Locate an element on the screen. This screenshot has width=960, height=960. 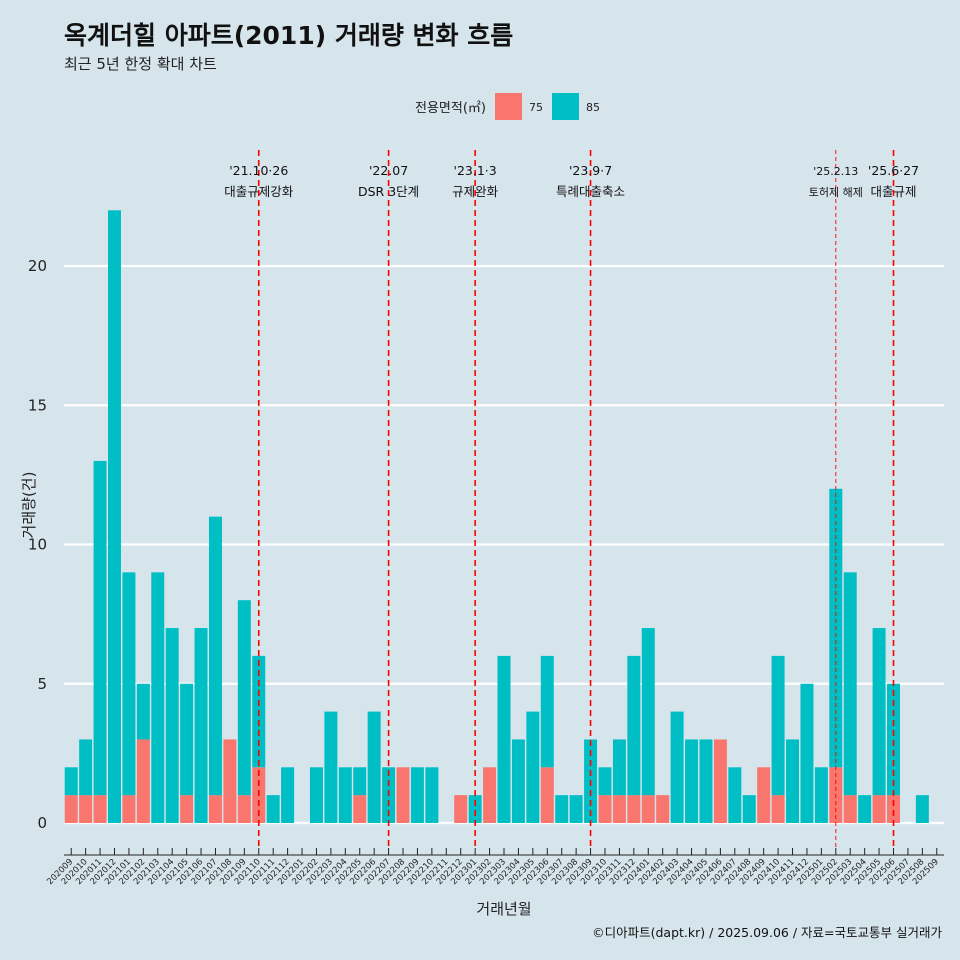
y-tick-label: 10 is located at coordinates (37, 545).